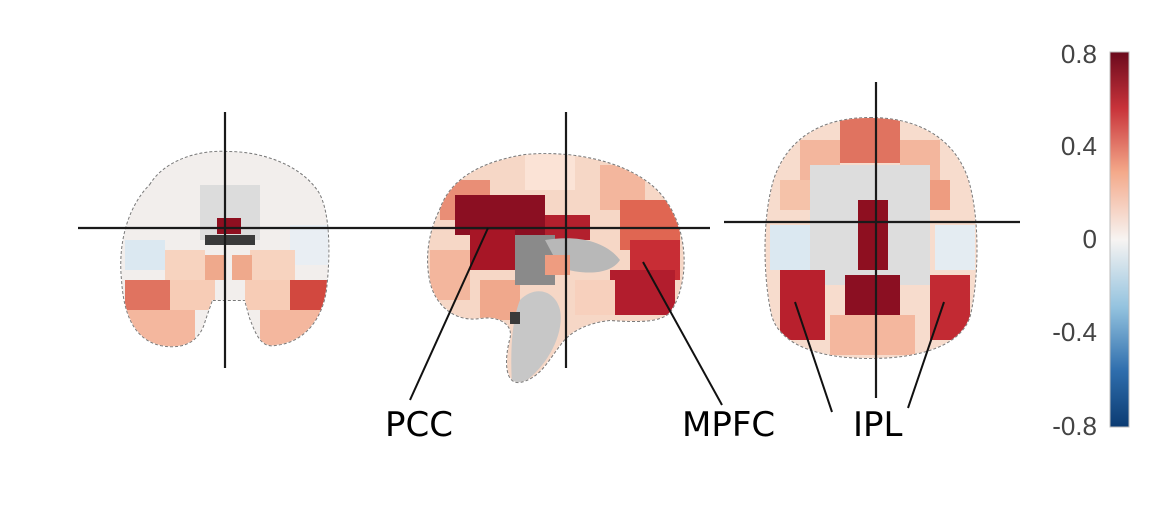  Describe the element at coordinates (449, 314) in the screenshot. I see `pcc-pointer` at that location.